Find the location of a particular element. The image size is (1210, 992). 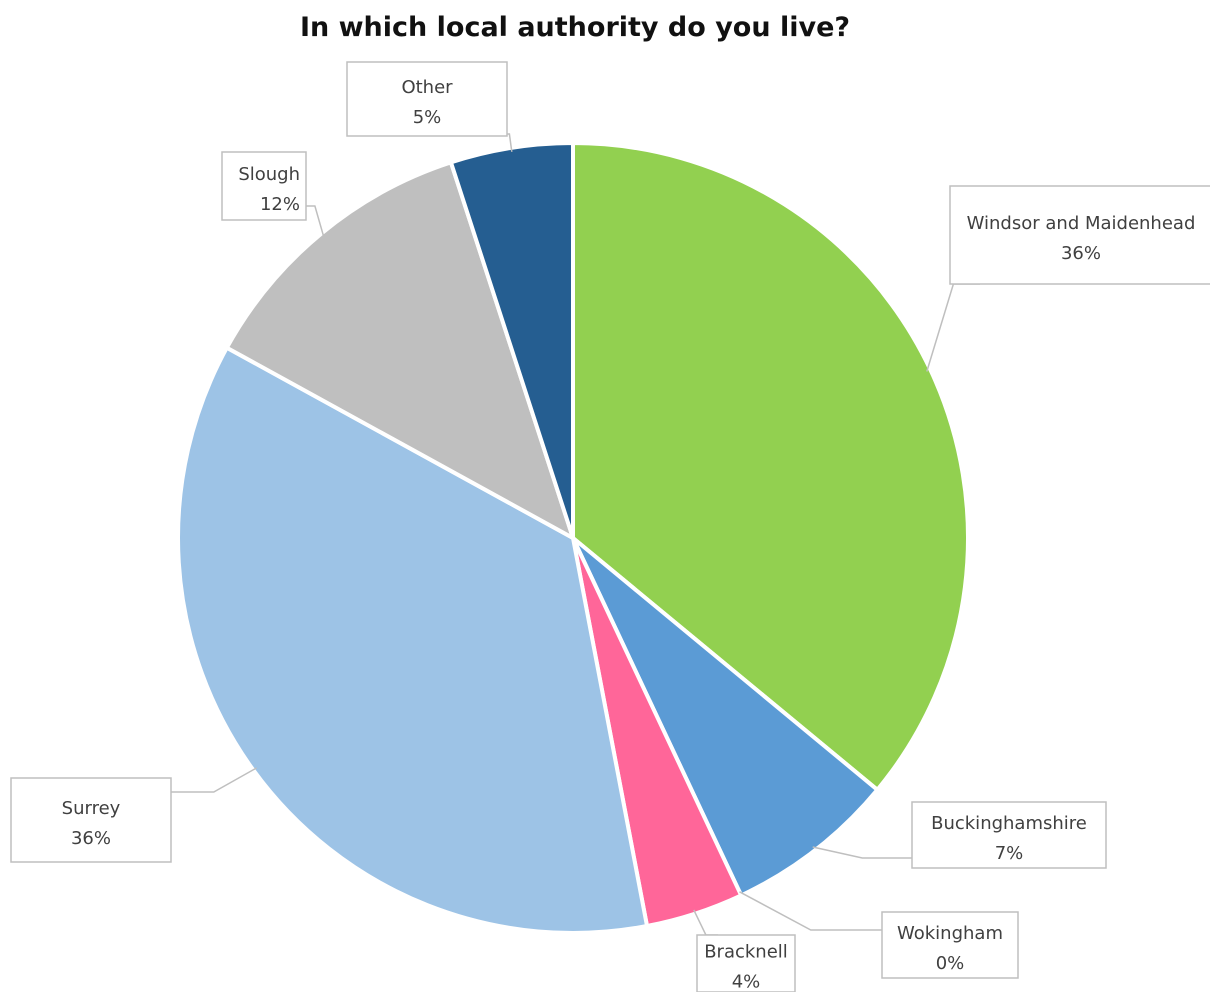

leader-line-surrey is located at coordinates (214, 780).